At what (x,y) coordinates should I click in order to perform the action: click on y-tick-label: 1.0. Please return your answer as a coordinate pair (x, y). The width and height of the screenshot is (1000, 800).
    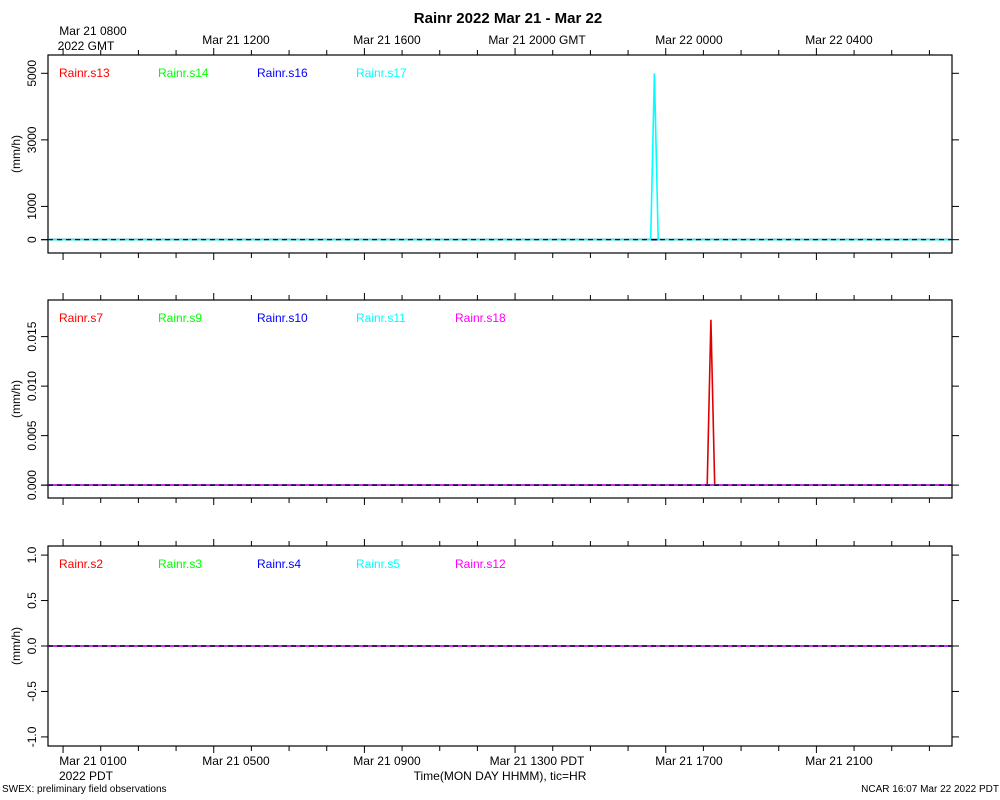
    Looking at the image, I should click on (32, 554).